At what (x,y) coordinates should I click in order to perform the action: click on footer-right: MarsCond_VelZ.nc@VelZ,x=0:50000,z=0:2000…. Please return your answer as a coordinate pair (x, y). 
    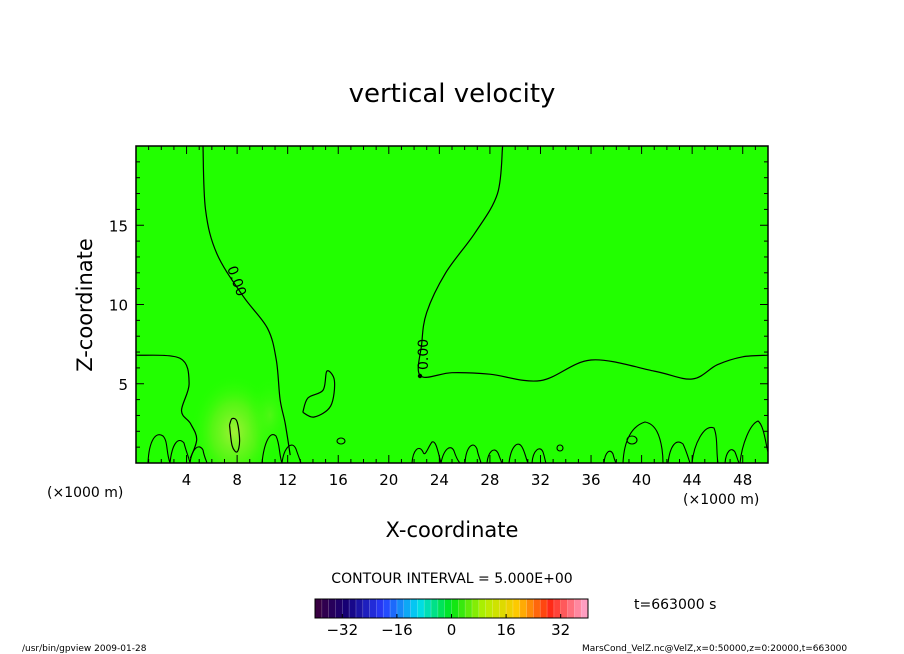
    Looking at the image, I should click on (714, 649).